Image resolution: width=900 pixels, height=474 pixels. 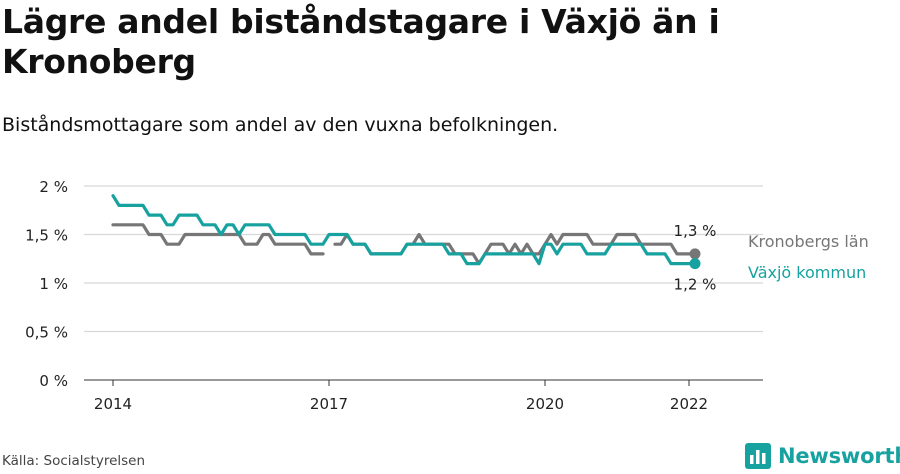 What do you see at coordinates (404, 230) in the screenshot?
I see `series-line-vaxjo` at bounding box center [404, 230].